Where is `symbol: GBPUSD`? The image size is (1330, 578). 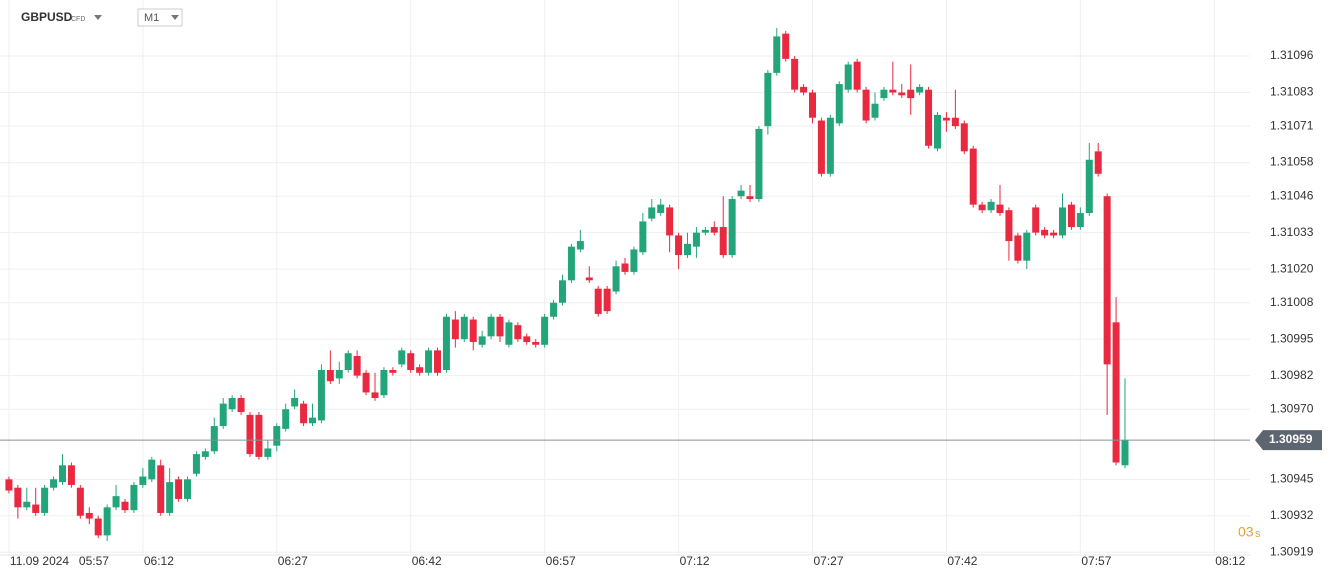 symbol: GBPUSD is located at coordinates (47, 17).